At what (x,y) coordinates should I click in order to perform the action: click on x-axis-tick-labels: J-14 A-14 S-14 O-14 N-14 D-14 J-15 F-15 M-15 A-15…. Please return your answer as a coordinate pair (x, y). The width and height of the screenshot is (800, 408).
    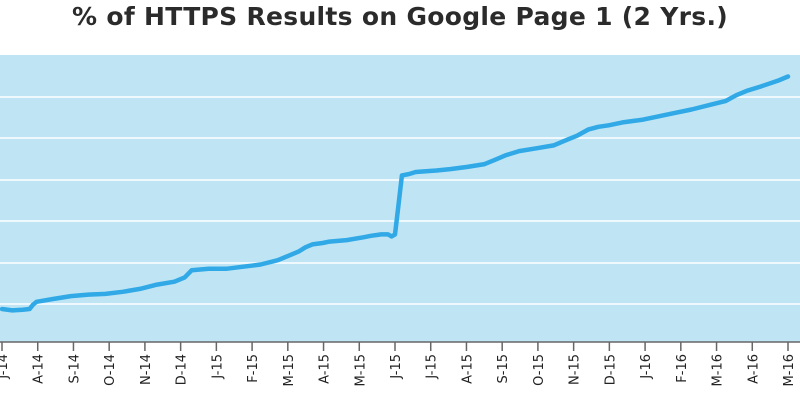
    Looking at the image, I should click on (398, 370).